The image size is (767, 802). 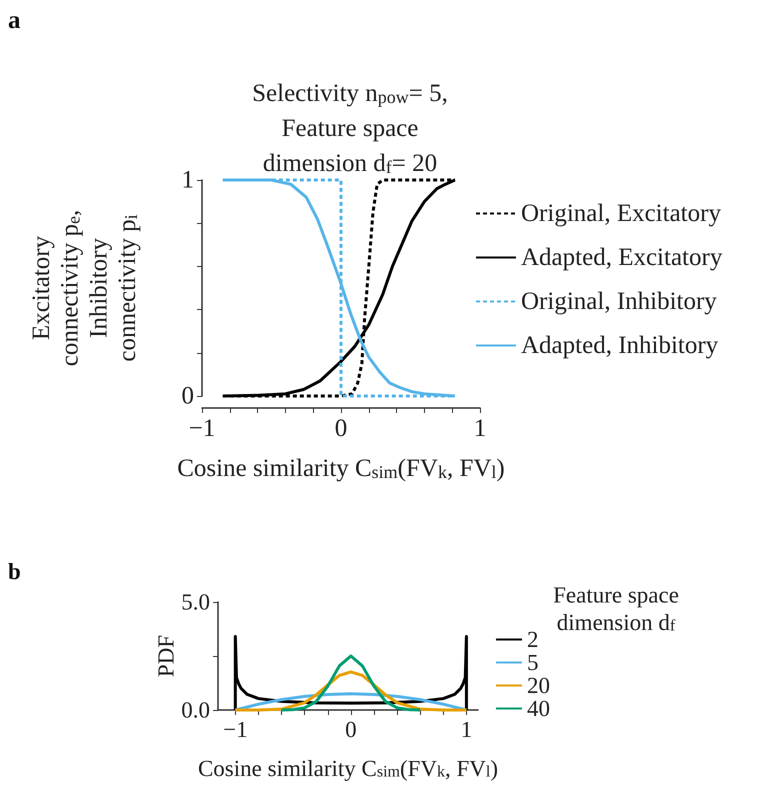 What do you see at coordinates (188, 396) in the screenshot?
I see `y-tick-label: 0` at bounding box center [188, 396].